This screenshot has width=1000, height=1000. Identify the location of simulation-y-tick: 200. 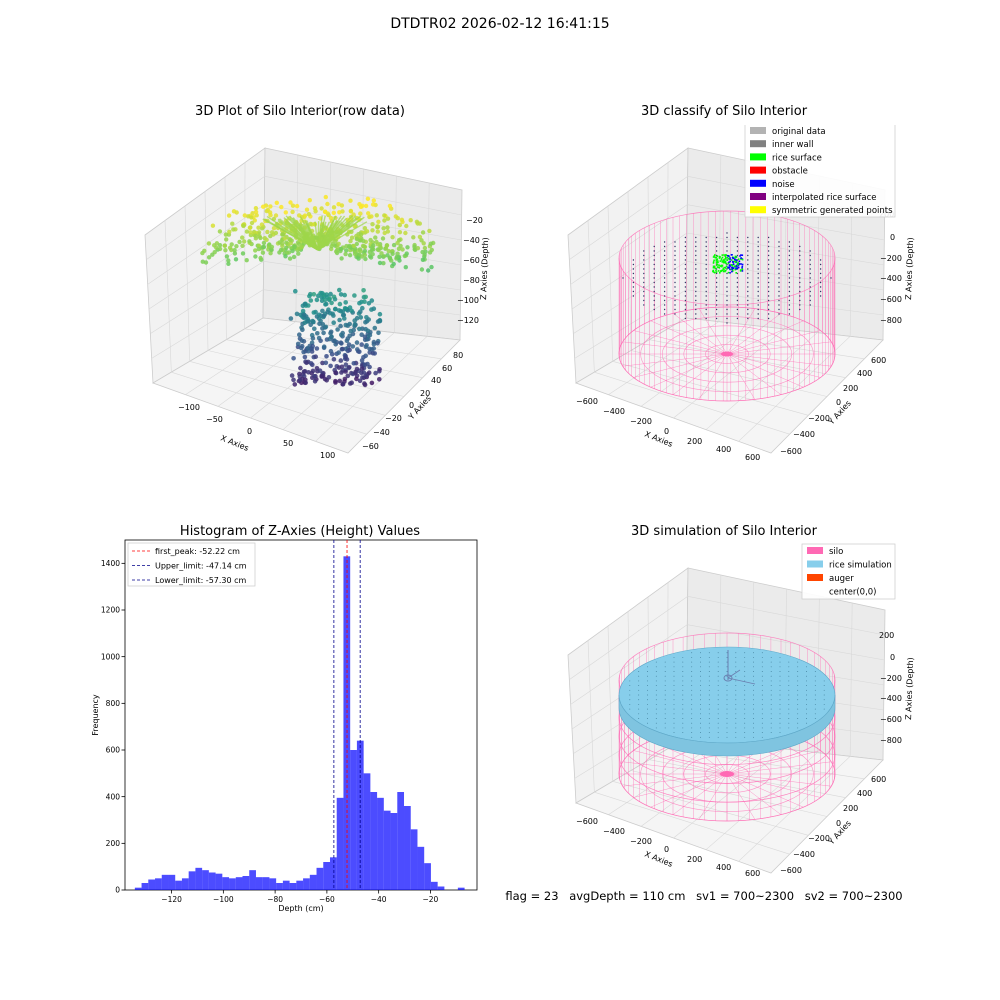
(850, 808).